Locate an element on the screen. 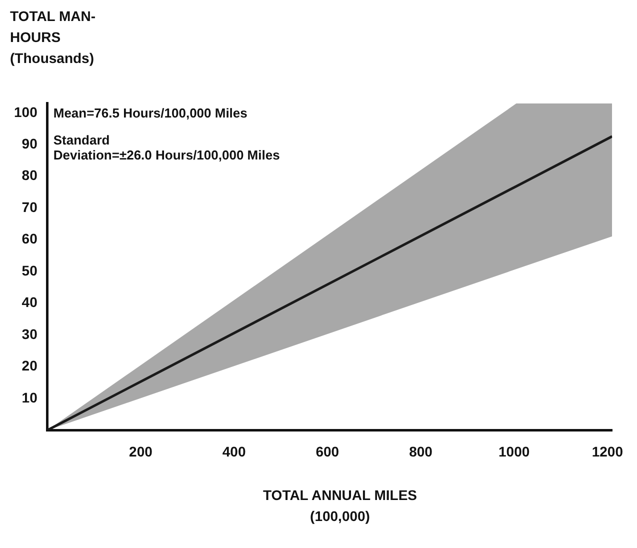 The width and height of the screenshot is (637, 548). y-tick-label: 20 is located at coordinates (30, 366).